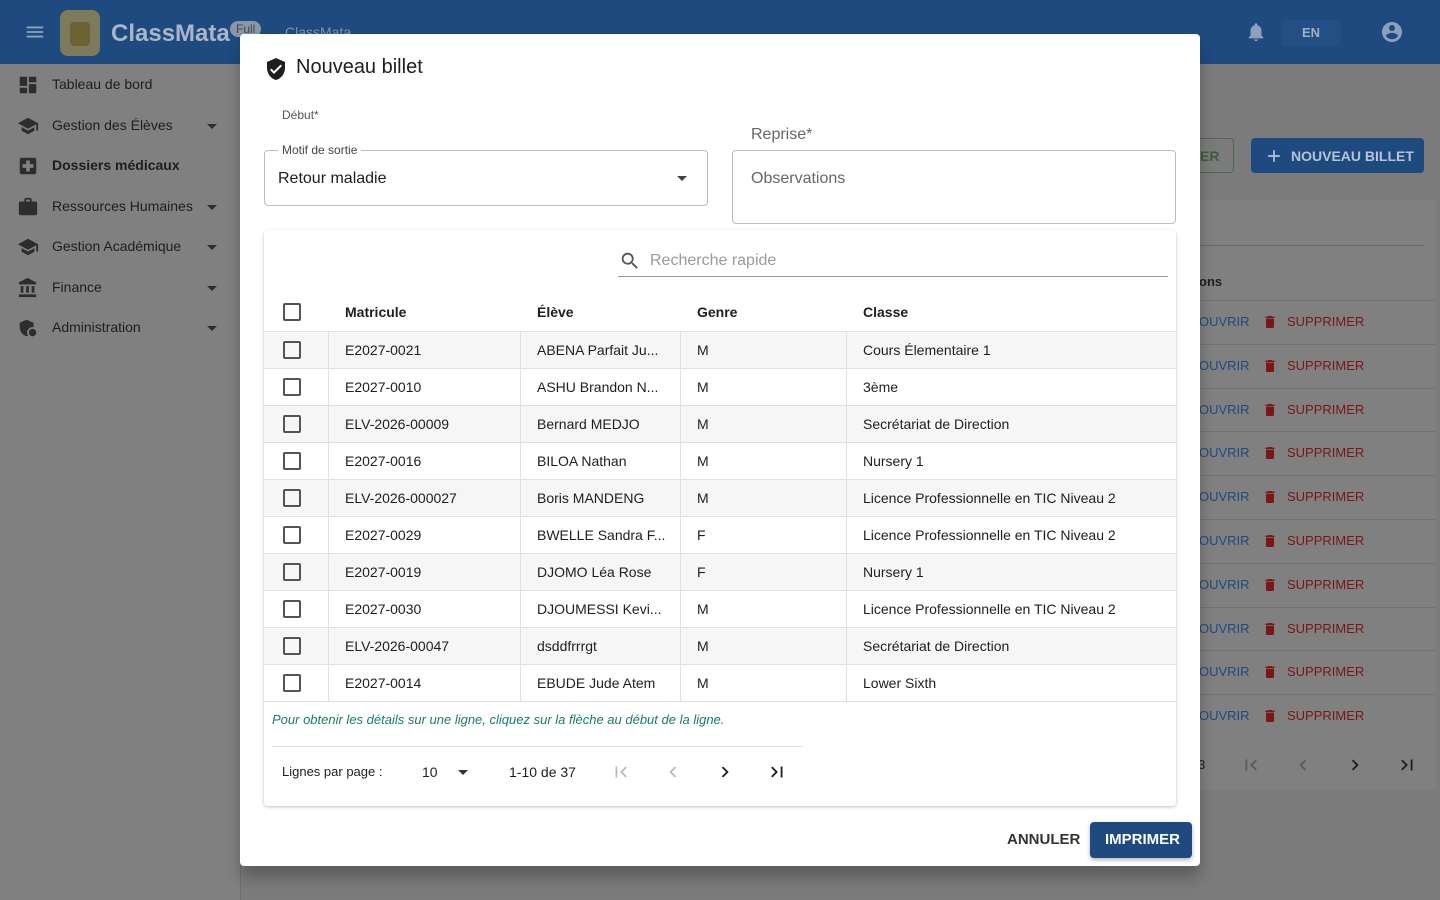 Image resolution: width=1440 pixels, height=900 pixels. What do you see at coordinates (332, 771) in the screenshot?
I see `rows-per-page-label: Lignes par page :` at bounding box center [332, 771].